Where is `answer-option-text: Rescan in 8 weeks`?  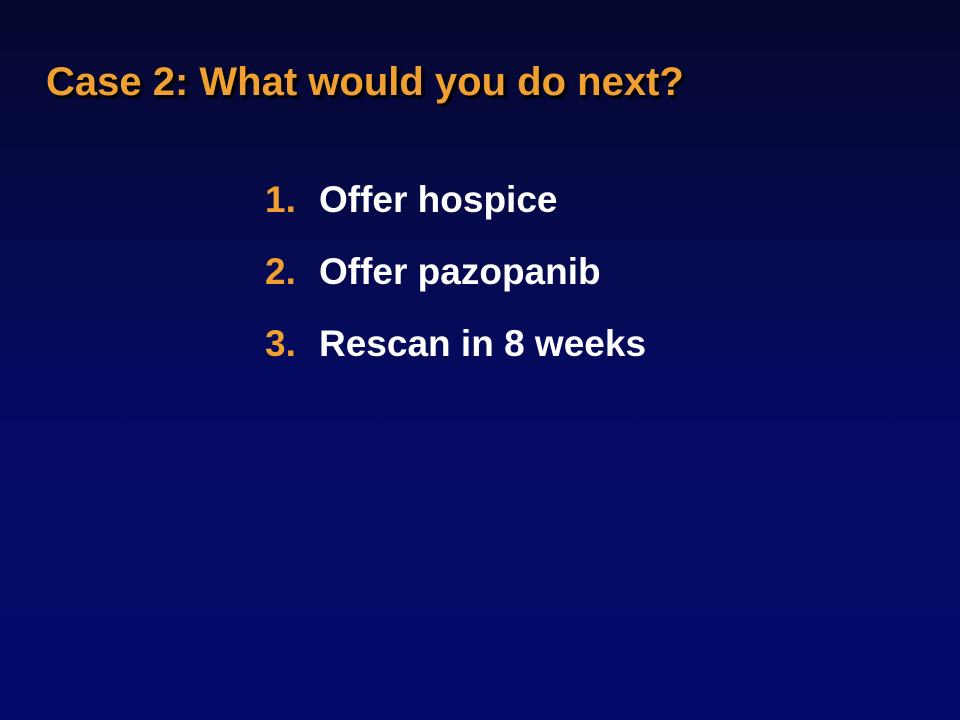
answer-option-text: Rescan in 8 weeks is located at coordinates (483, 343).